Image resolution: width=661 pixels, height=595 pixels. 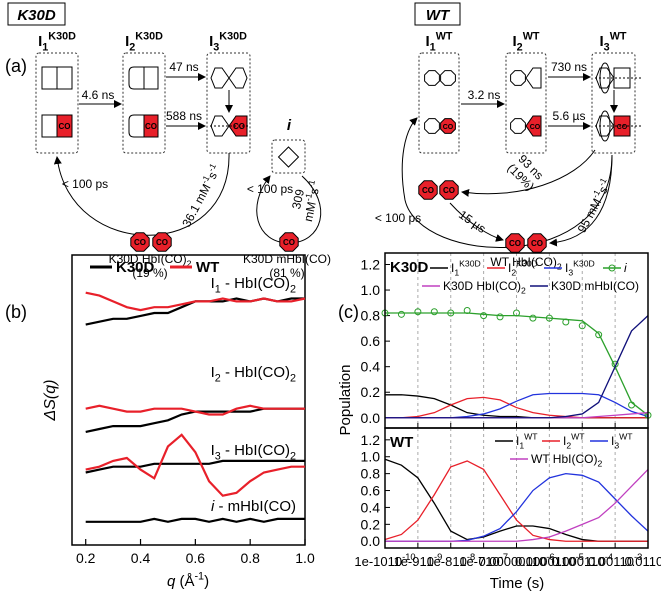 What do you see at coordinates (636, 561) in the screenshot?
I see `text-part: 0.01` at bounding box center [636, 561].